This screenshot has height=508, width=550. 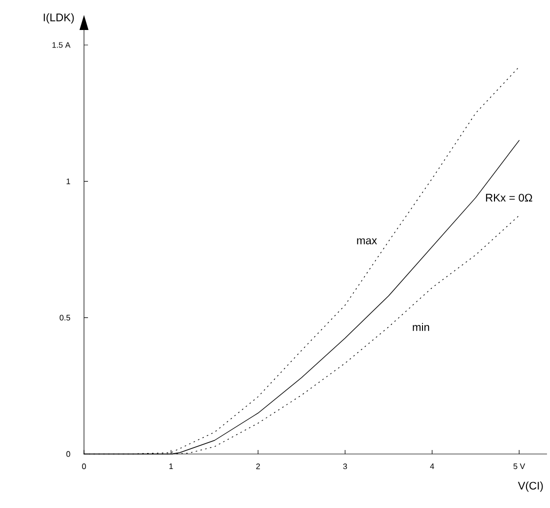 I want to click on series-label: min, so click(x=421, y=326).